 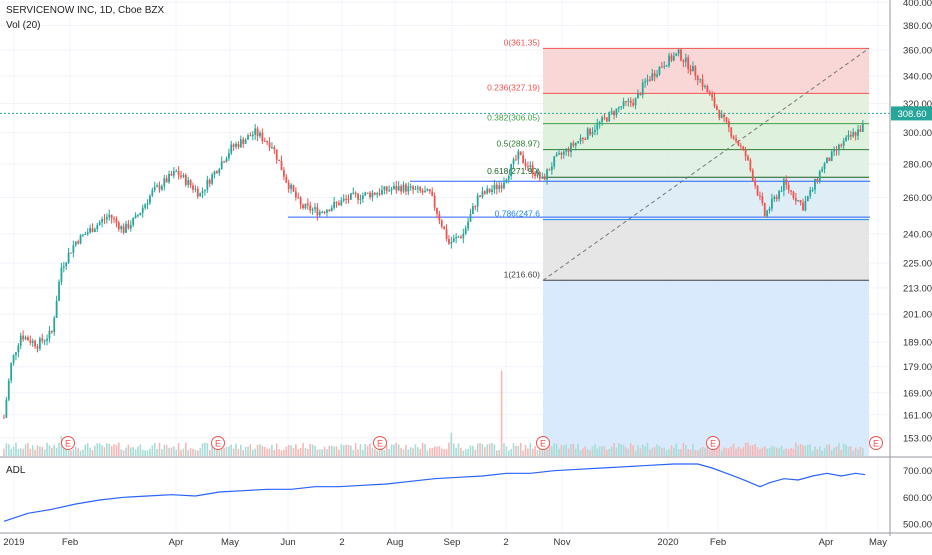 I want to click on time-tick-label: Sep, so click(x=452, y=542).